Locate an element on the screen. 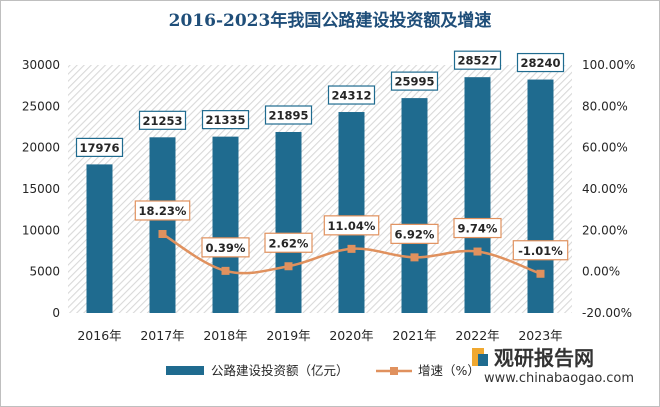  y-left-tick-label: 5000 is located at coordinates (44, 272).